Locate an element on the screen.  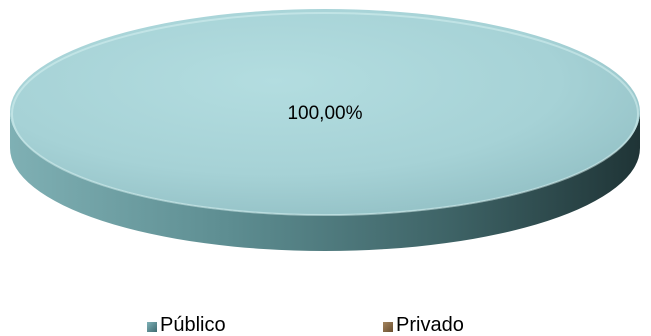
legend-item-privado: Privado is located at coordinates (423, 325).